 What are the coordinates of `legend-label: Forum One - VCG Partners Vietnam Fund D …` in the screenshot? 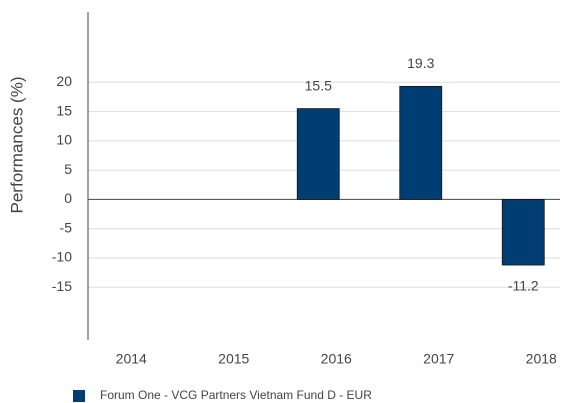 It's located at (236, 395).